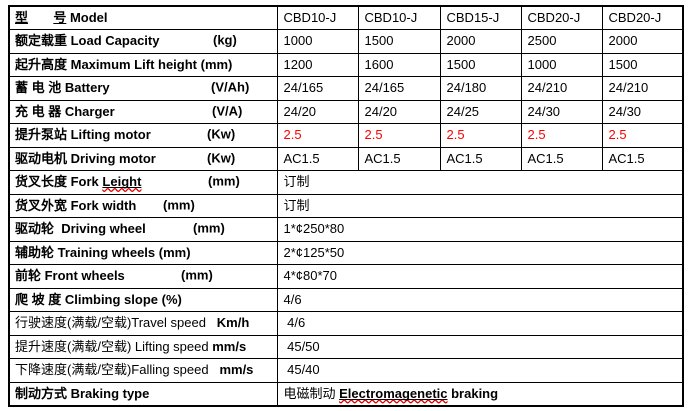 The width and height of the screenshot is (688, 411). Describe the element at coordinates (59, 182) in the screenshot. I see `text-run: 货叉长度 Fork` at that location.